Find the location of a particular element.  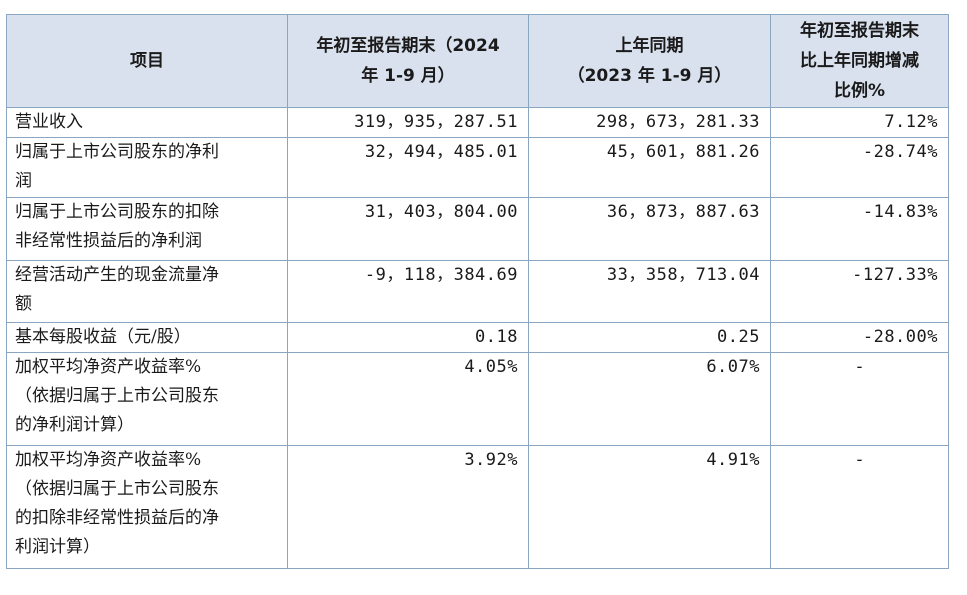

prior-value: 45，601，881.26 is located at coordinates (649, 167).